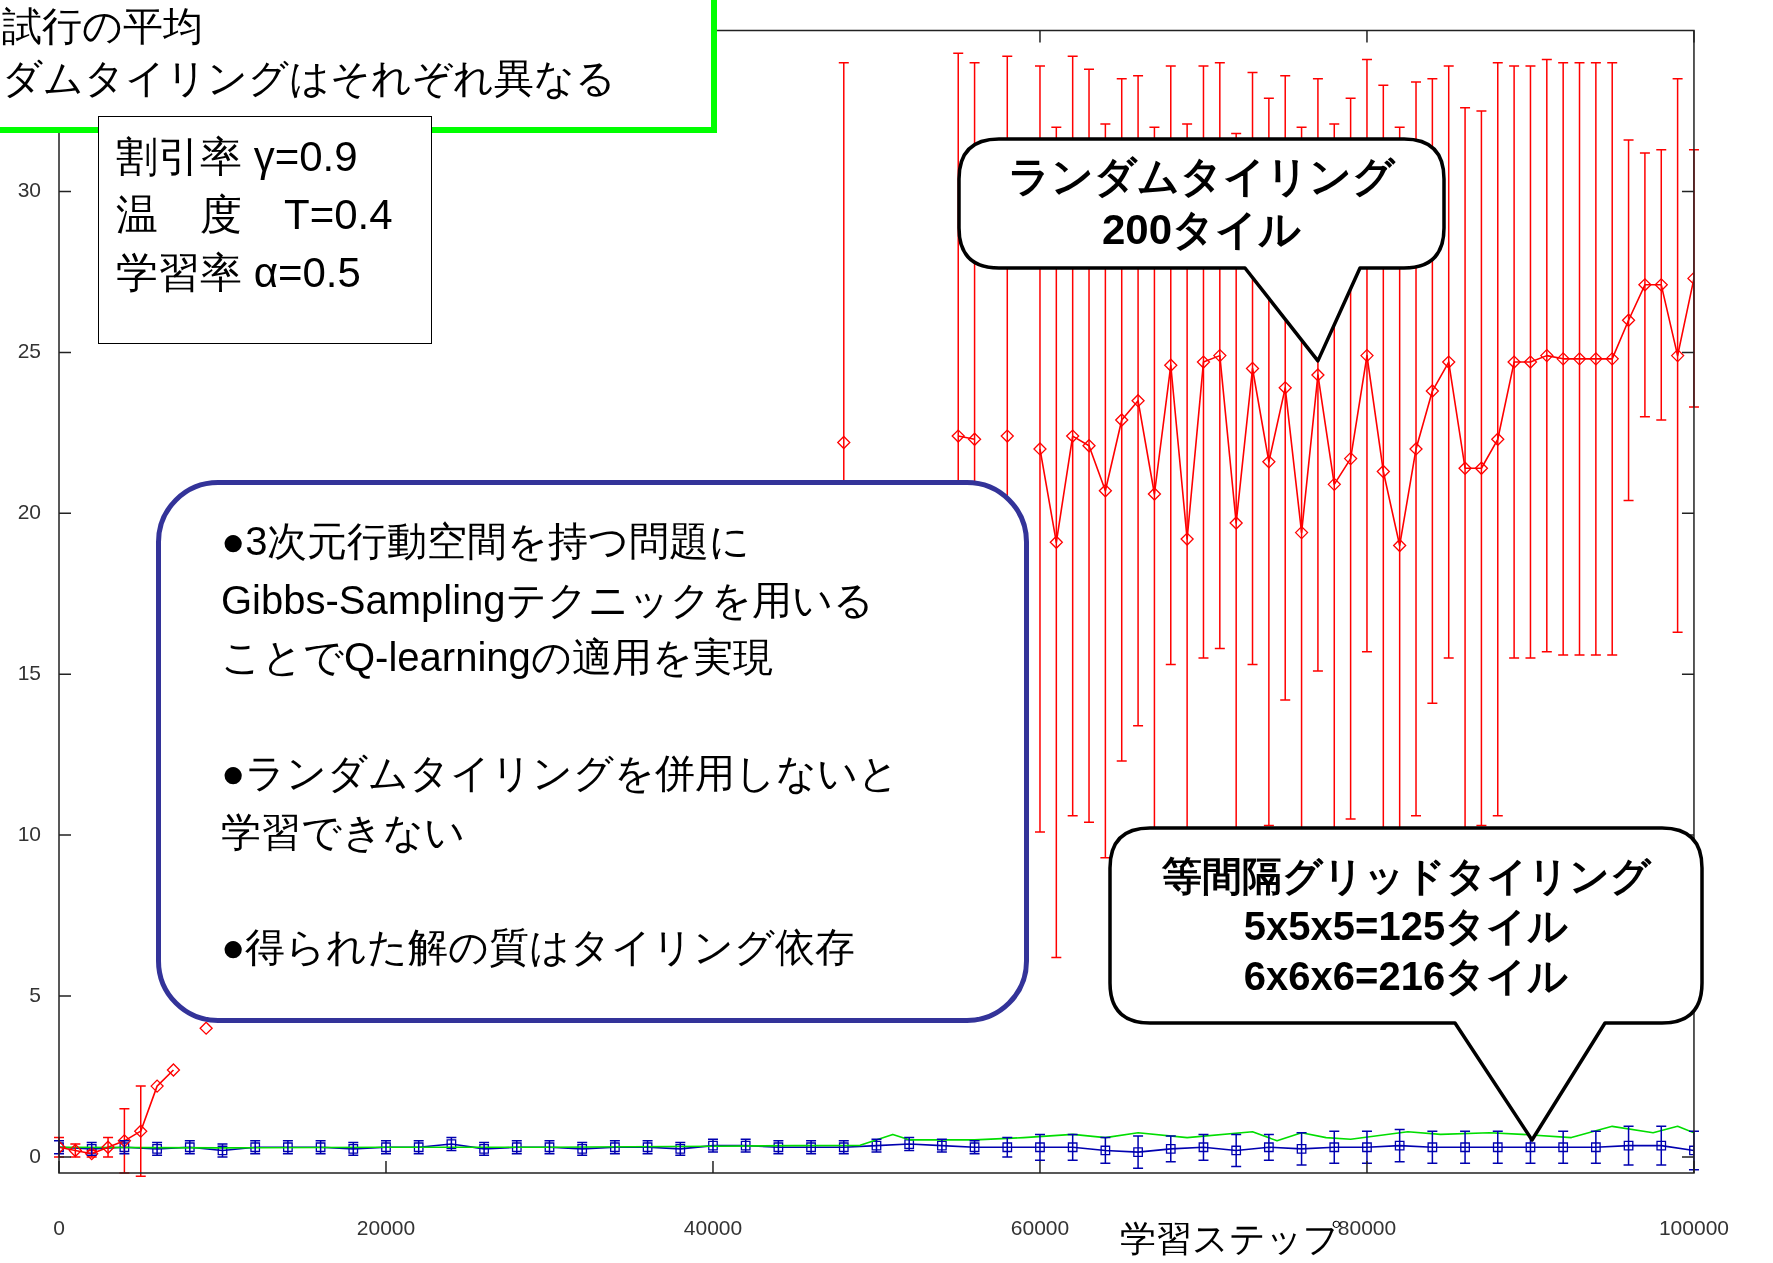 The width and height of the screenshot is (1773, 1263). What do you see at coordinates (547, 600) in the screenshot?
I see `annotation: Gibbs-Samplingテクニックを用いる` at bounding box center [547, 600].